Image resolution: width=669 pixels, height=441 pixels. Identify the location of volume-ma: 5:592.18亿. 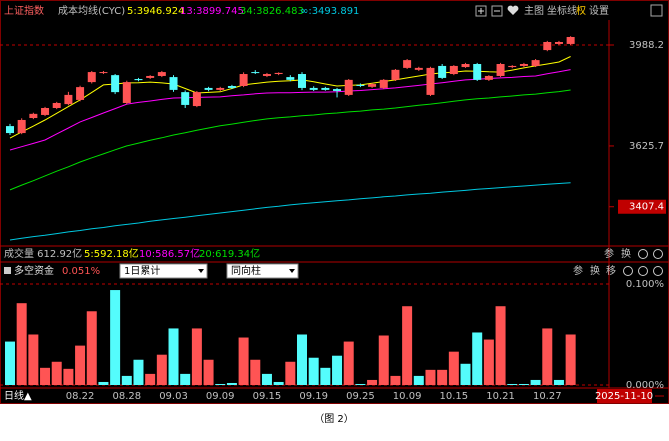
(111, 253).